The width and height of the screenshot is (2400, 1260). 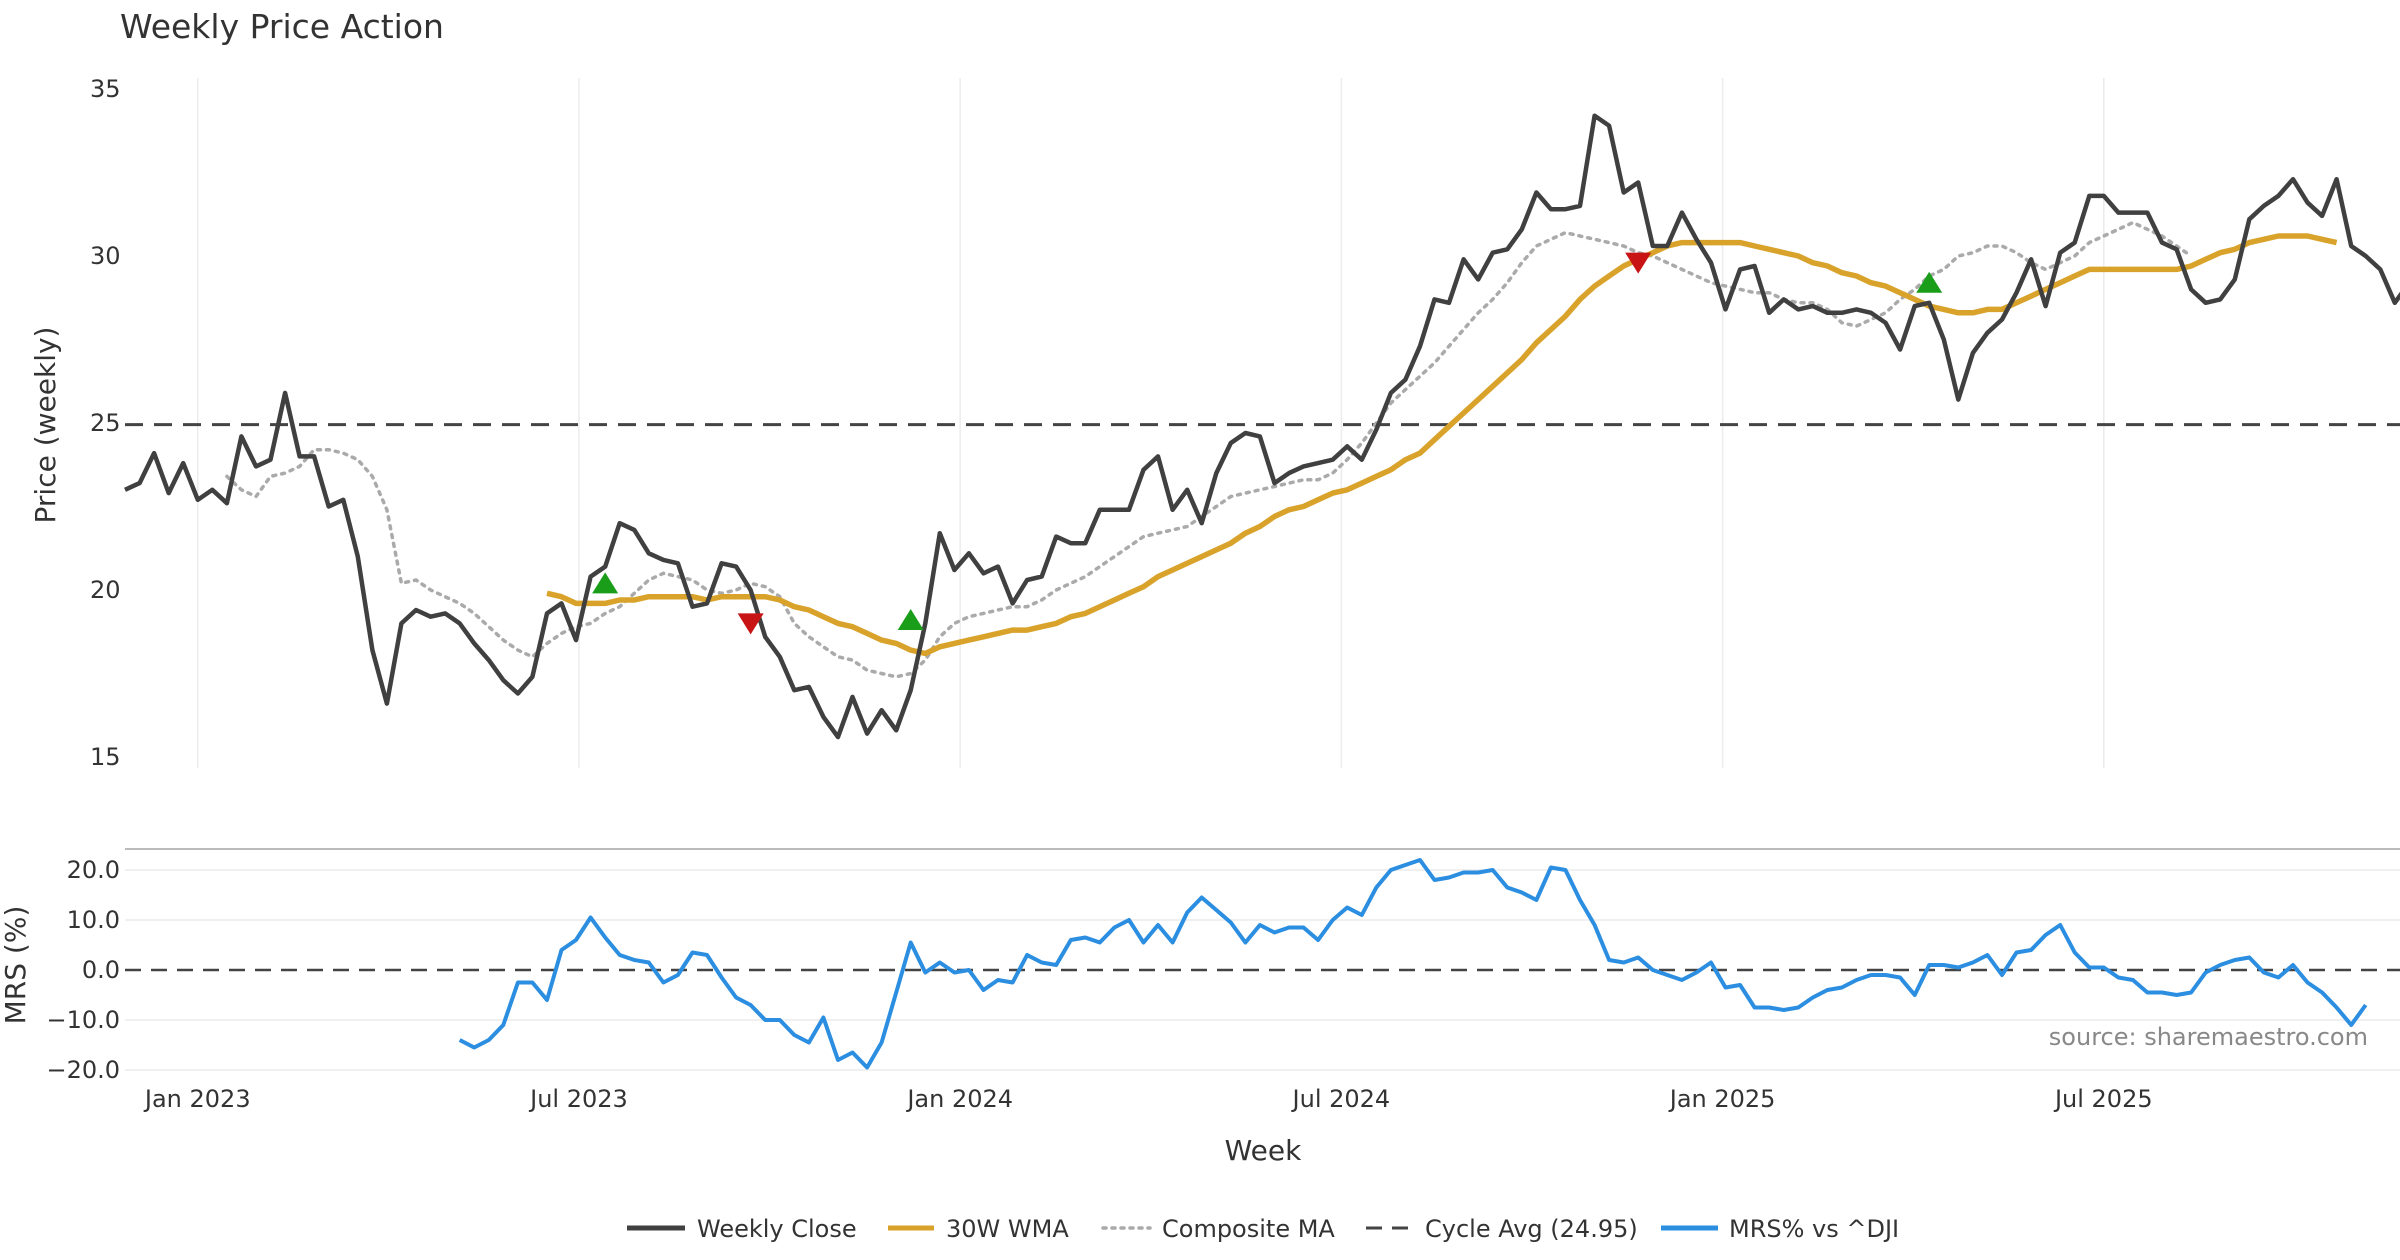 What do you see at coordinates (1722, 1099) in the screenshot?
I see `x-tick-label: Jan 2025` at bounding box center [1722, 1099].